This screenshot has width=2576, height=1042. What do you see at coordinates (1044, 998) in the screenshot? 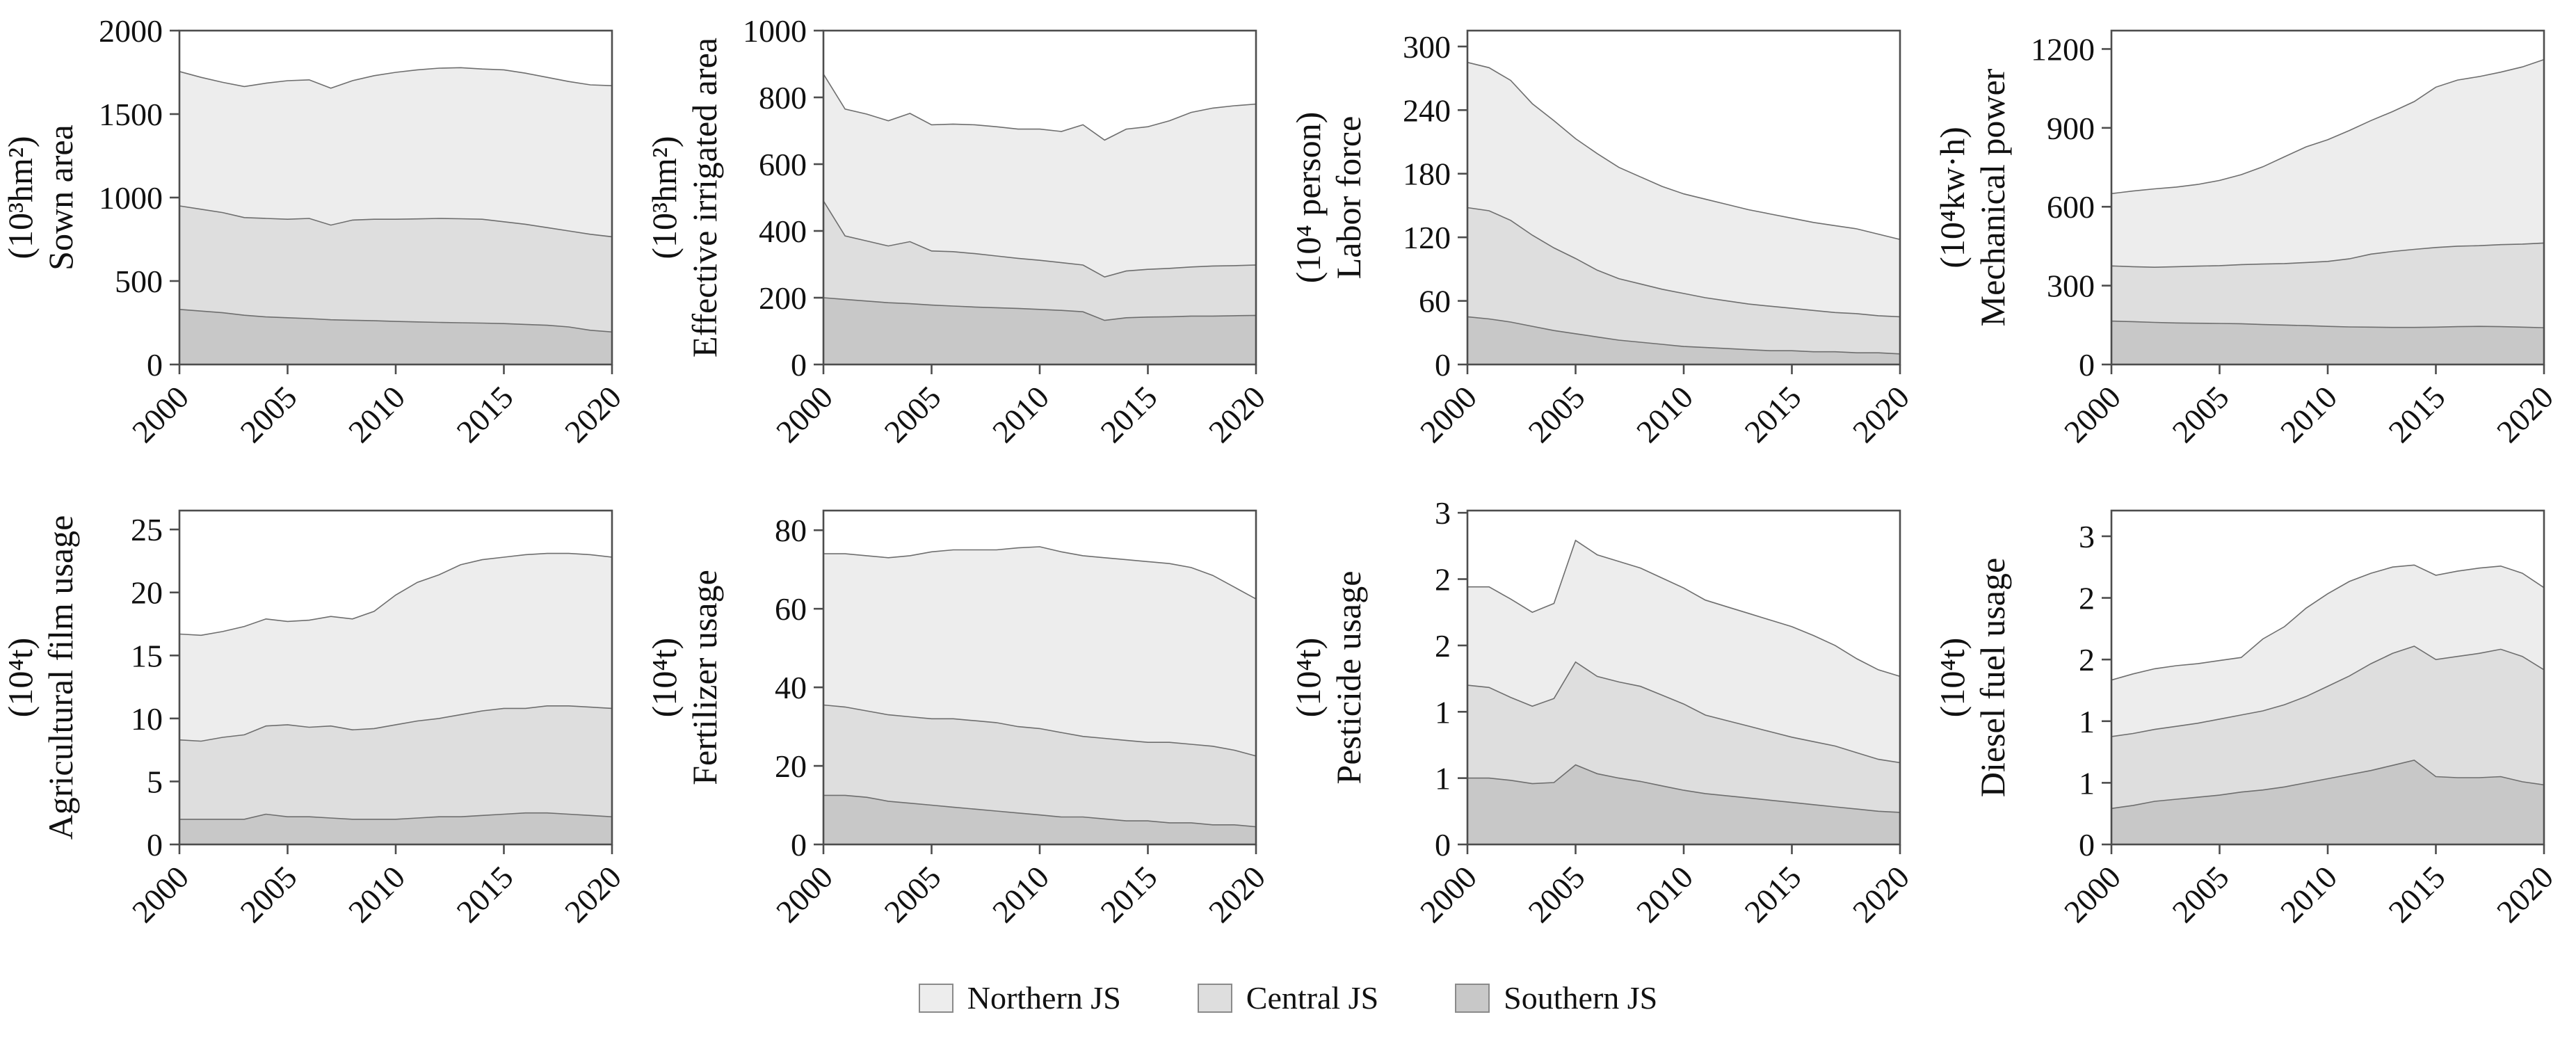
I see `legend-label-northern-js: Northern JS` at bounding box center [1044, 998].